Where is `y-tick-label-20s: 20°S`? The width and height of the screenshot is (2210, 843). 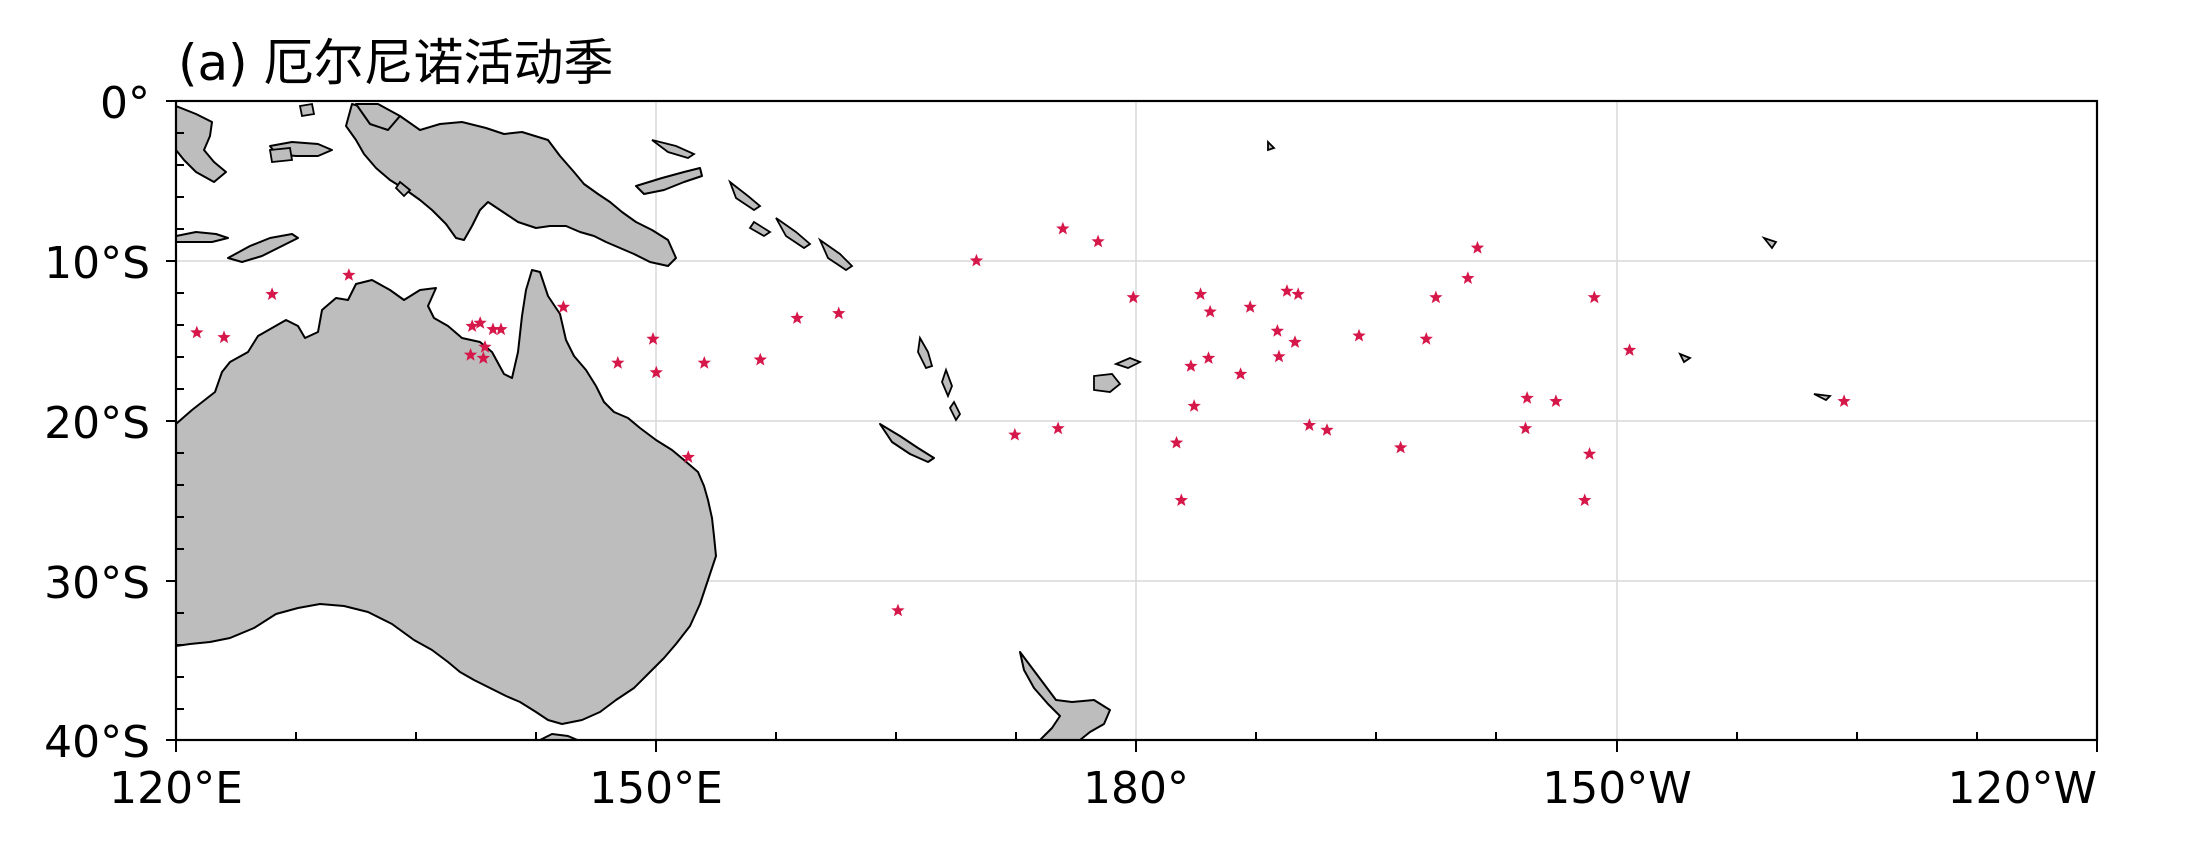
y-tick-label-20s: 20°S is located at coordinates (97, 423).